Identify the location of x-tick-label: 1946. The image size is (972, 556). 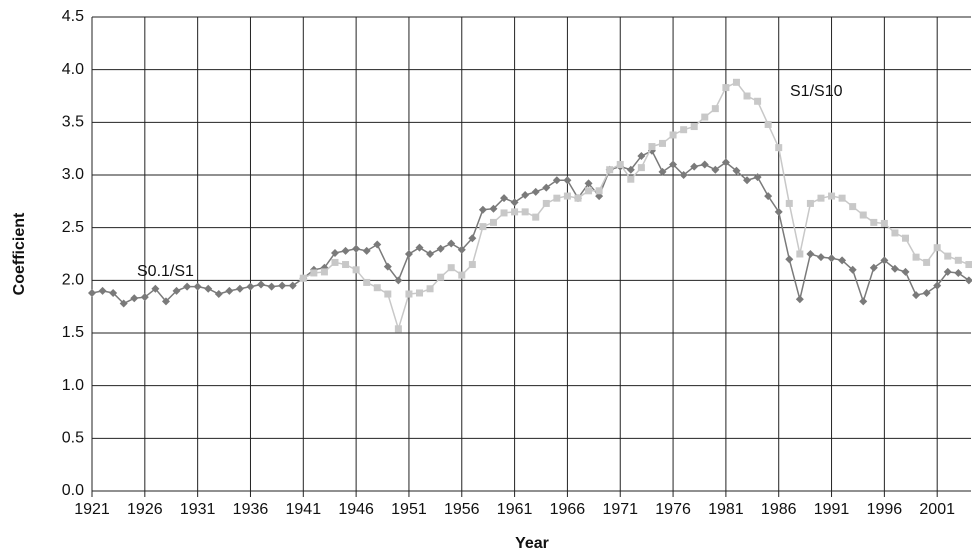
(356, 509).